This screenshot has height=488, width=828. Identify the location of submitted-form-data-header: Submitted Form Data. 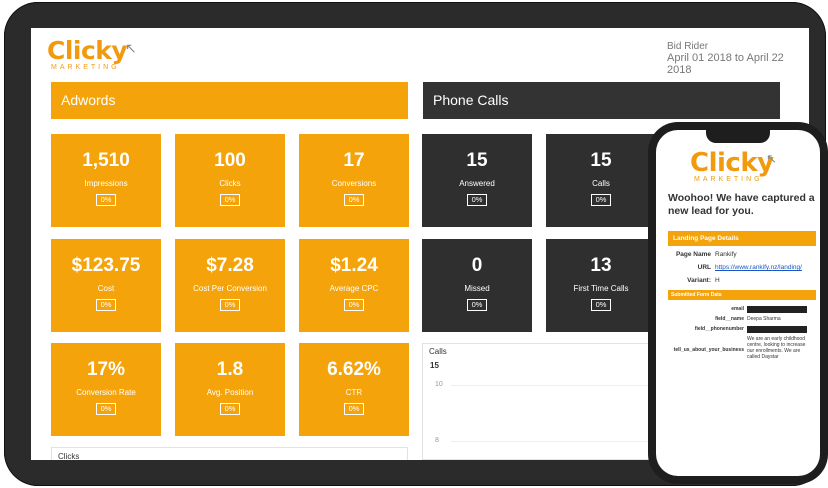
(742, 295).